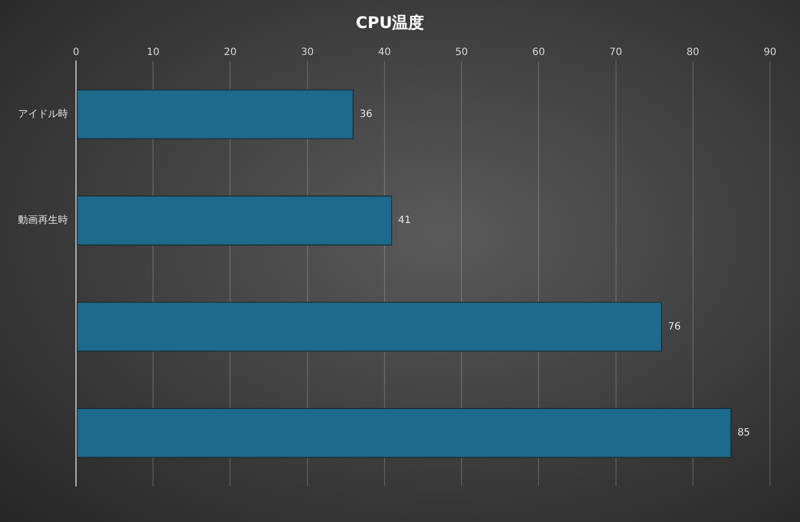 This screenshot has height=522, width=800. What do you see at coordinates (770, 52) in the screenshot?
I see `x-tick-label: 90` at bounding box center [770, 52].